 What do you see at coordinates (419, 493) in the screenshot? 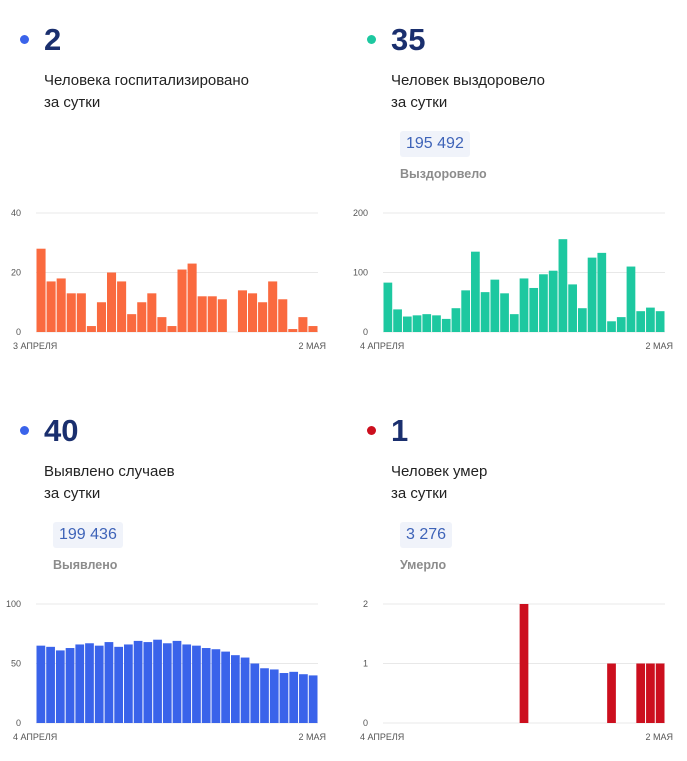
I see `deaths-desc-line2: за сутки` at bounding box center [419, 493].